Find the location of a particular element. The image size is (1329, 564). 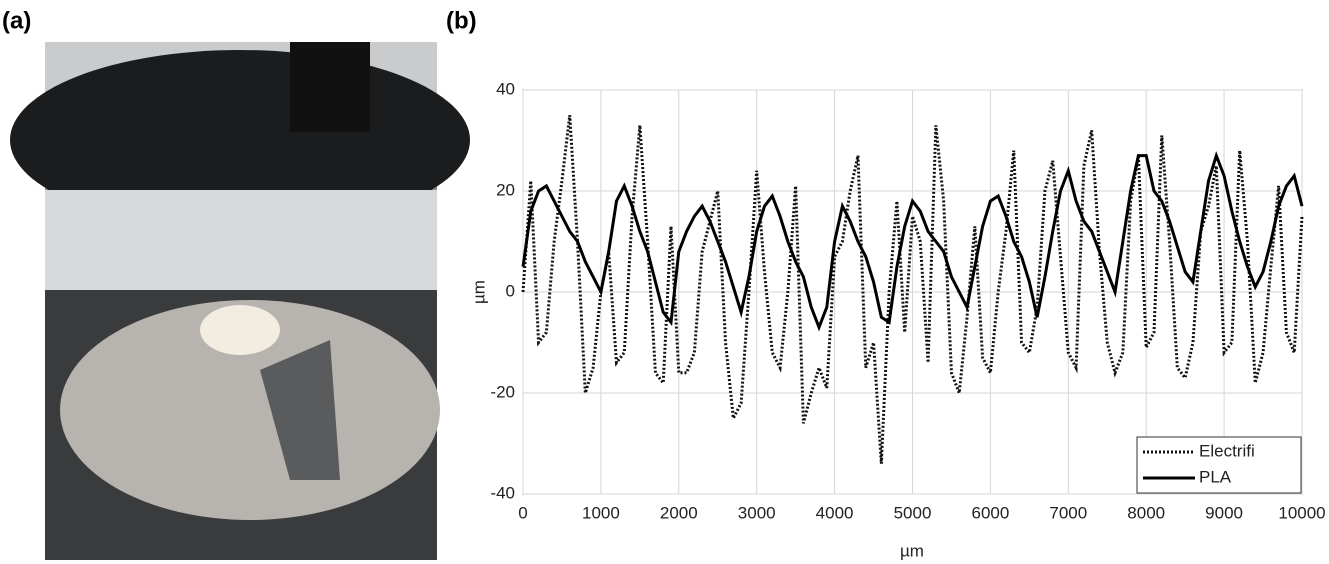

y-tick-label: -40 is located at coordinates (502, 492).